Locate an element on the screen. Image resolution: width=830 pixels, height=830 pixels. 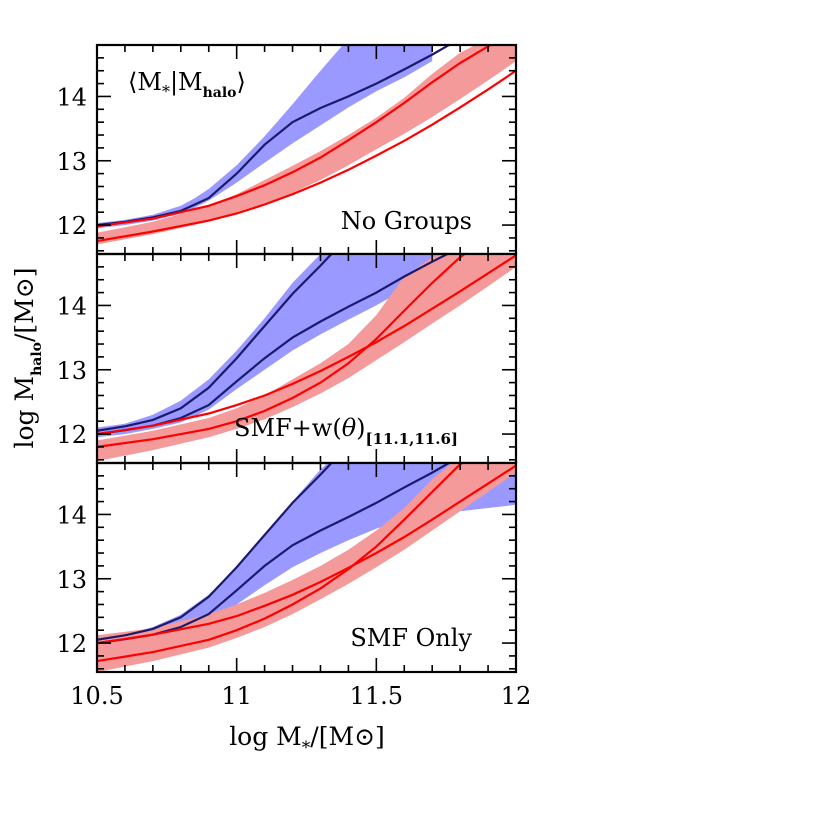
panel-no-groups: ⟨M*|Mhalo⟩ No Groups is located at coordinates (306, 149).